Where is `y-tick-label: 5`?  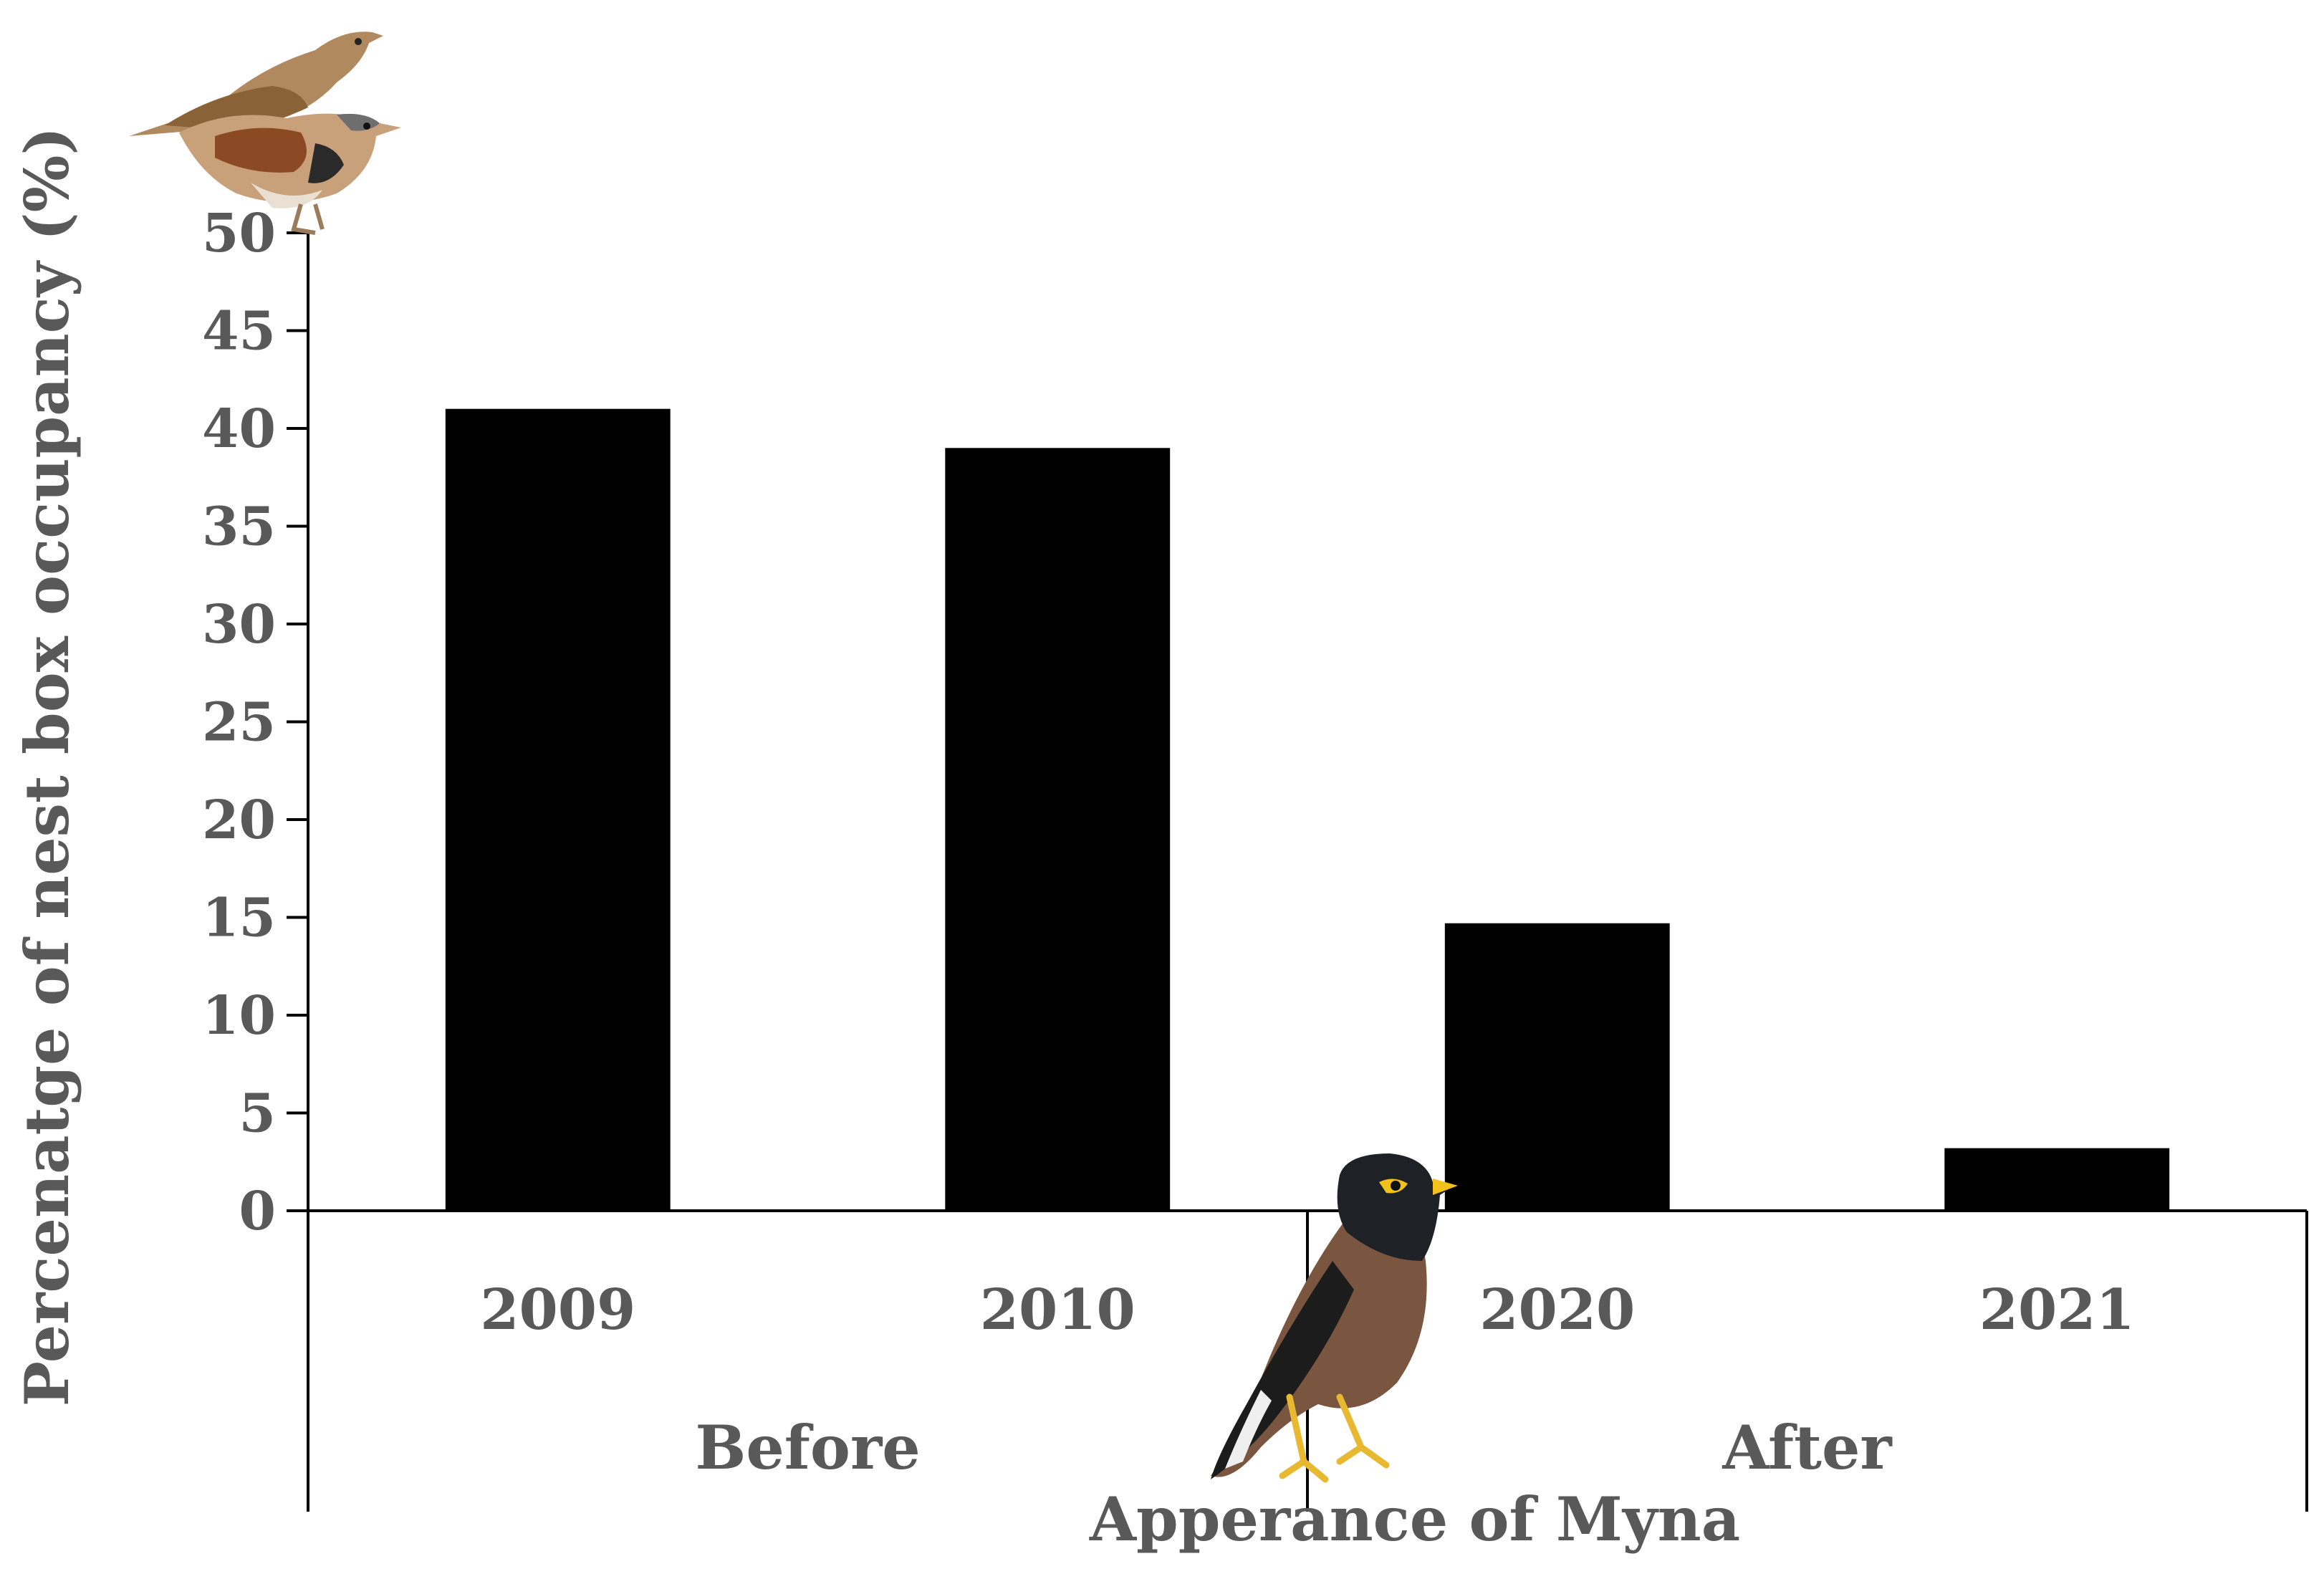 y-tick-label: 5 is located at coordinates (258, 1114).